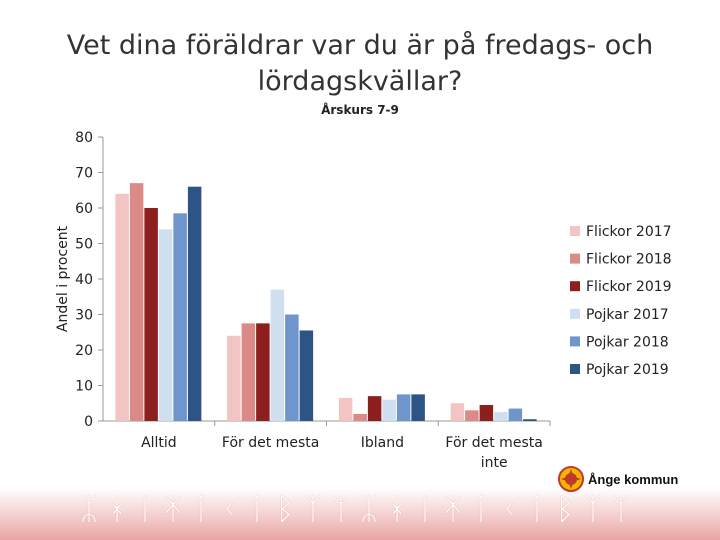 The height and width of the screenshot is (540, 720). I want to click on y-tick-label: 30, so click(84, 316).